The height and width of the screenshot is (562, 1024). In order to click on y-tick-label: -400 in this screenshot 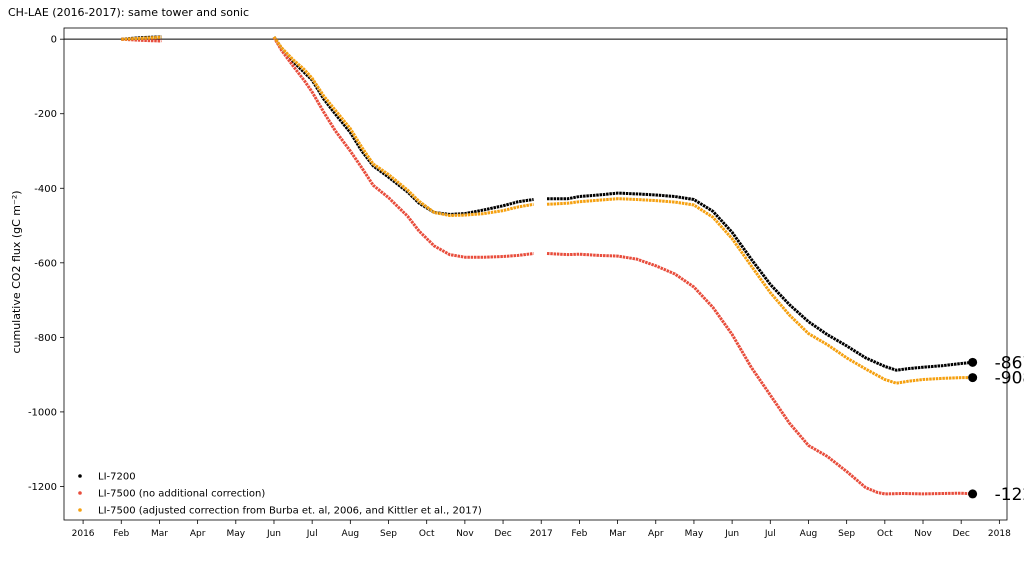, I will do `click(45, 189)`.